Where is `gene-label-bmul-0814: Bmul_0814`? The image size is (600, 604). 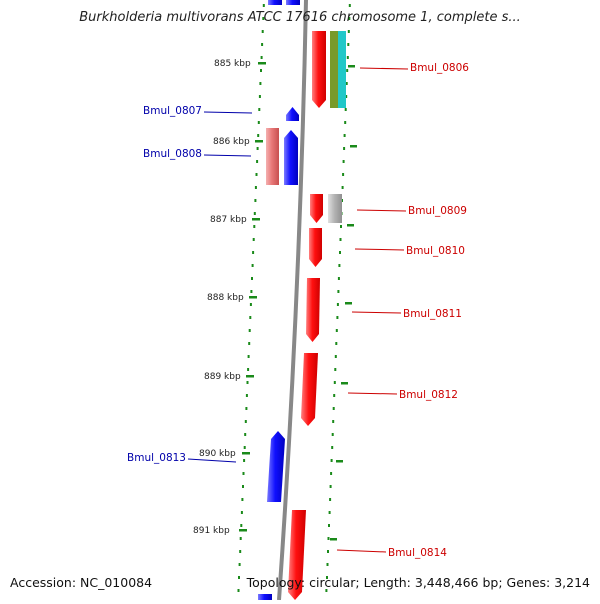 gene-label-bmul-0814: Bmul_0814 is located at coordinates (417, 553).